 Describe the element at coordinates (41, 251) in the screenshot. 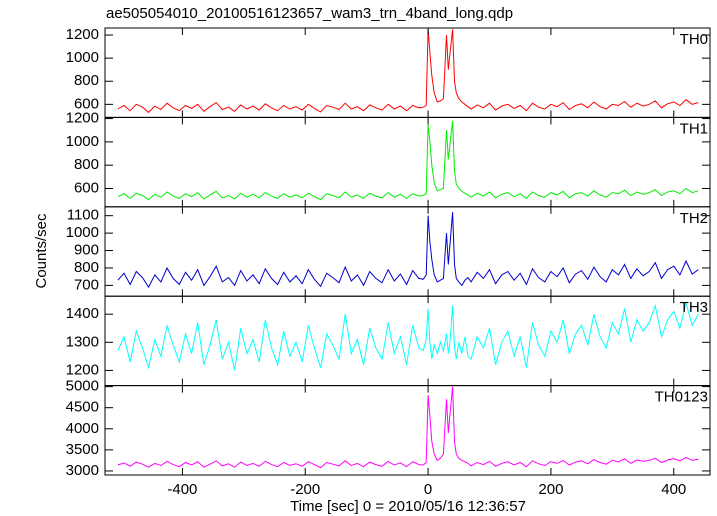

I see `y-axis-label: Counts/sec` at that location.